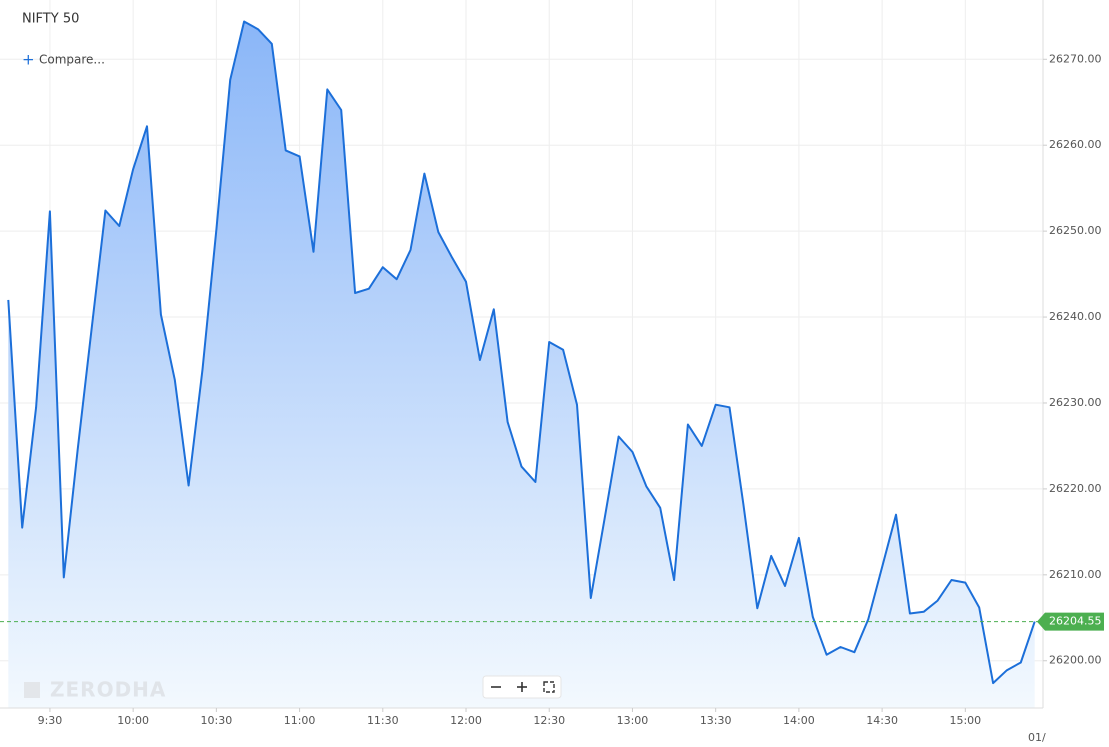 This screenshot has width=1109, height=747. What do you see at coordinates (1075, 402) in the screenshot?
I see `y-tick-label: 26230.00` at bounding box center [1075, 402].